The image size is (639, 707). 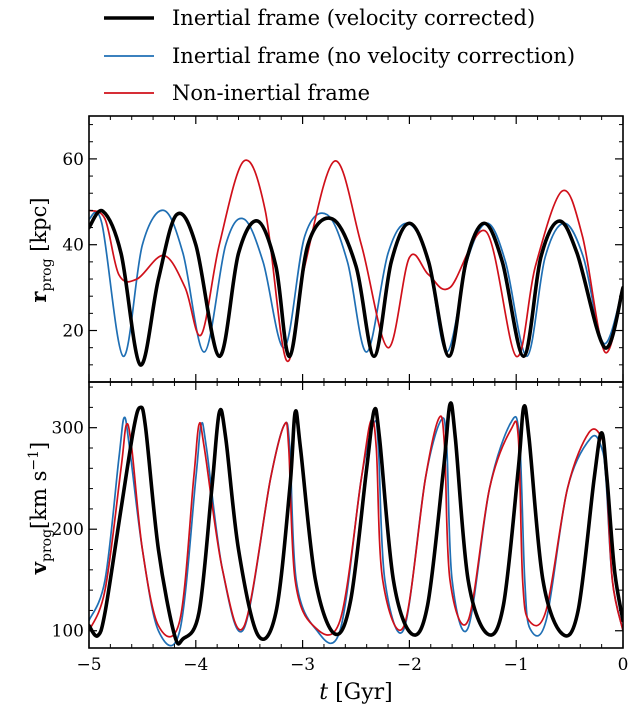 What do you see at coordinates (353, 18) in the screenshot?
I see `legend-label-velocity-corrected: Inertial frame (velocity corrected)` at bounding box center [353, 18].